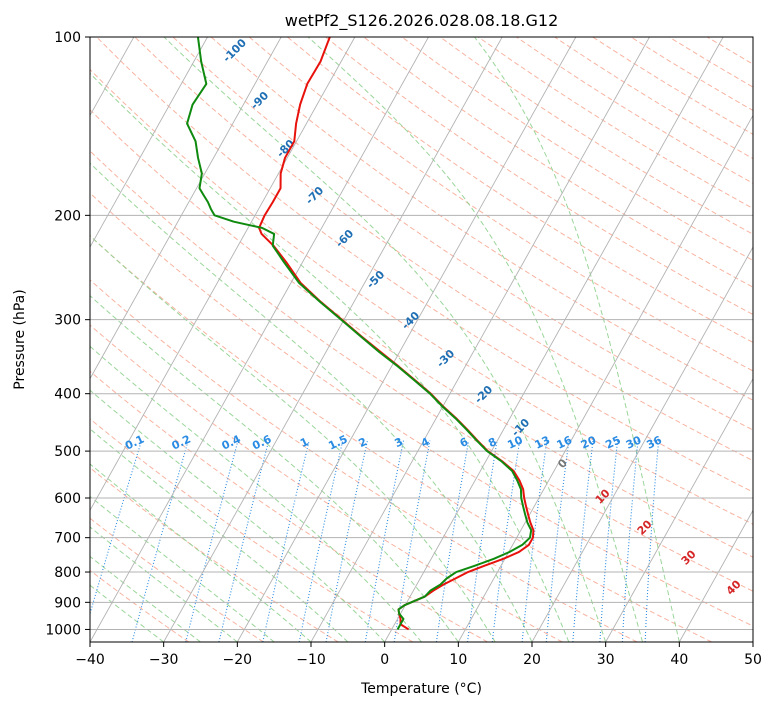 This screenshot has height=708, width=775. What do you see at coordinates (63, 630) in the screenshot?
I see `y-tick-label: 1000` at bounding box center [63, 630].